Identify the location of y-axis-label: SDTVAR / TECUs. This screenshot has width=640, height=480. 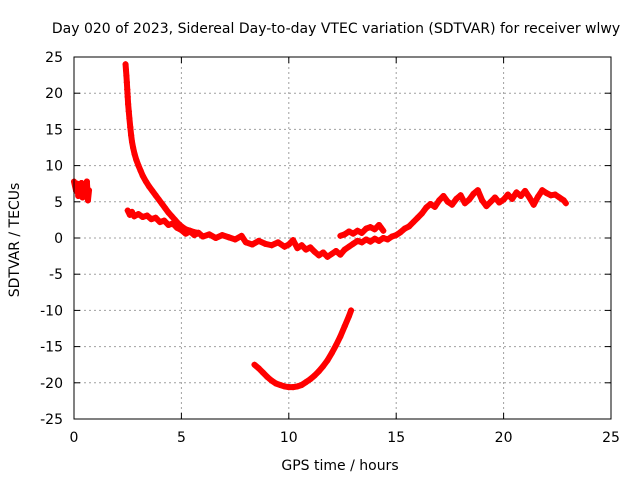
(15, 240).